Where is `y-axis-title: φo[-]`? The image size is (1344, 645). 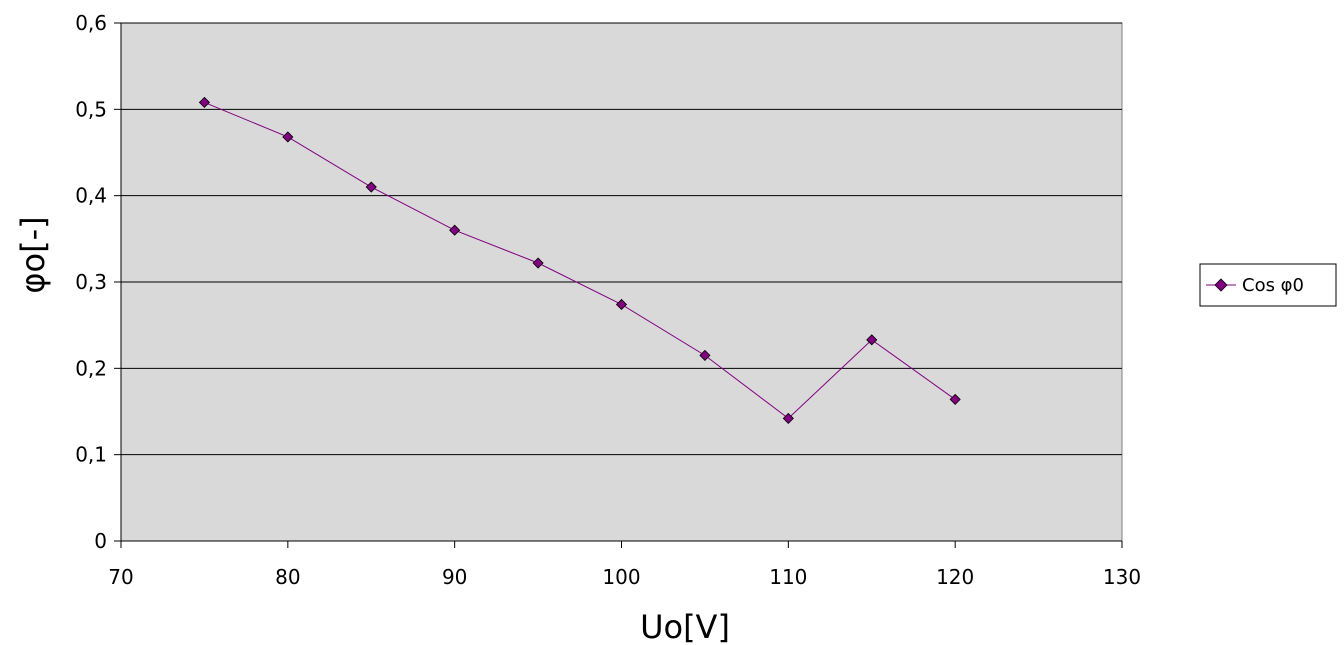
y-axis-title: φo[-] is located at coordinates (33, 254).